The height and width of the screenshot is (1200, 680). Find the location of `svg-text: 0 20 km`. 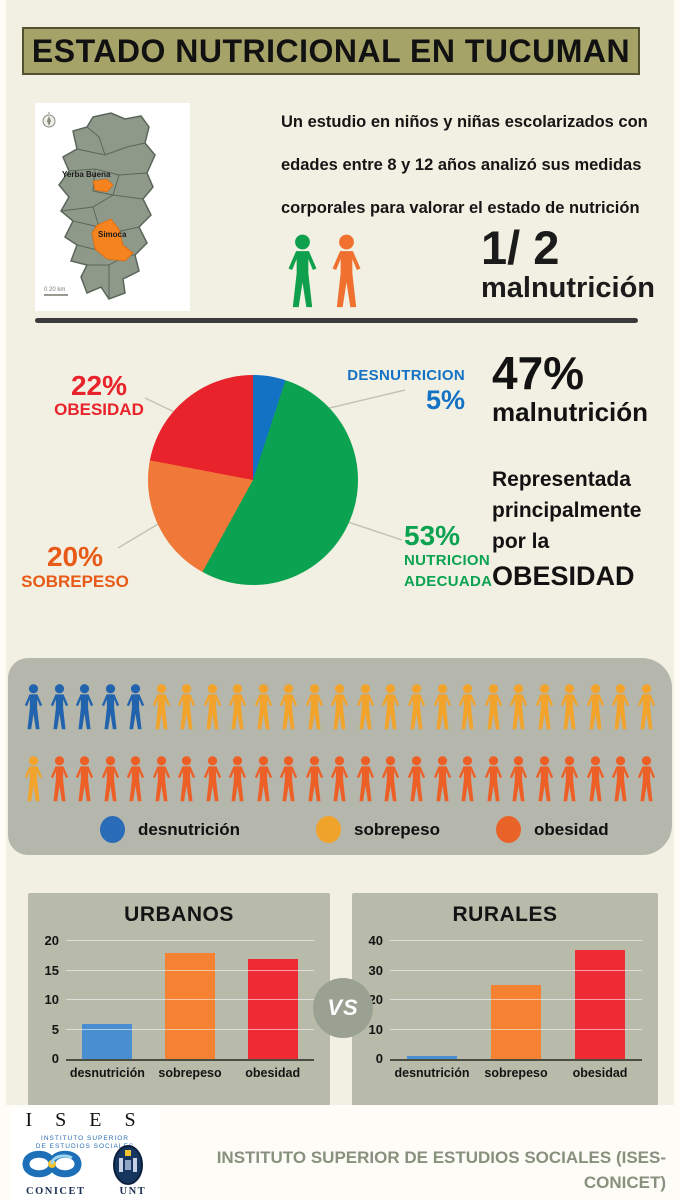

svg-text: 0 20 km is located at coordinates (54, 290).